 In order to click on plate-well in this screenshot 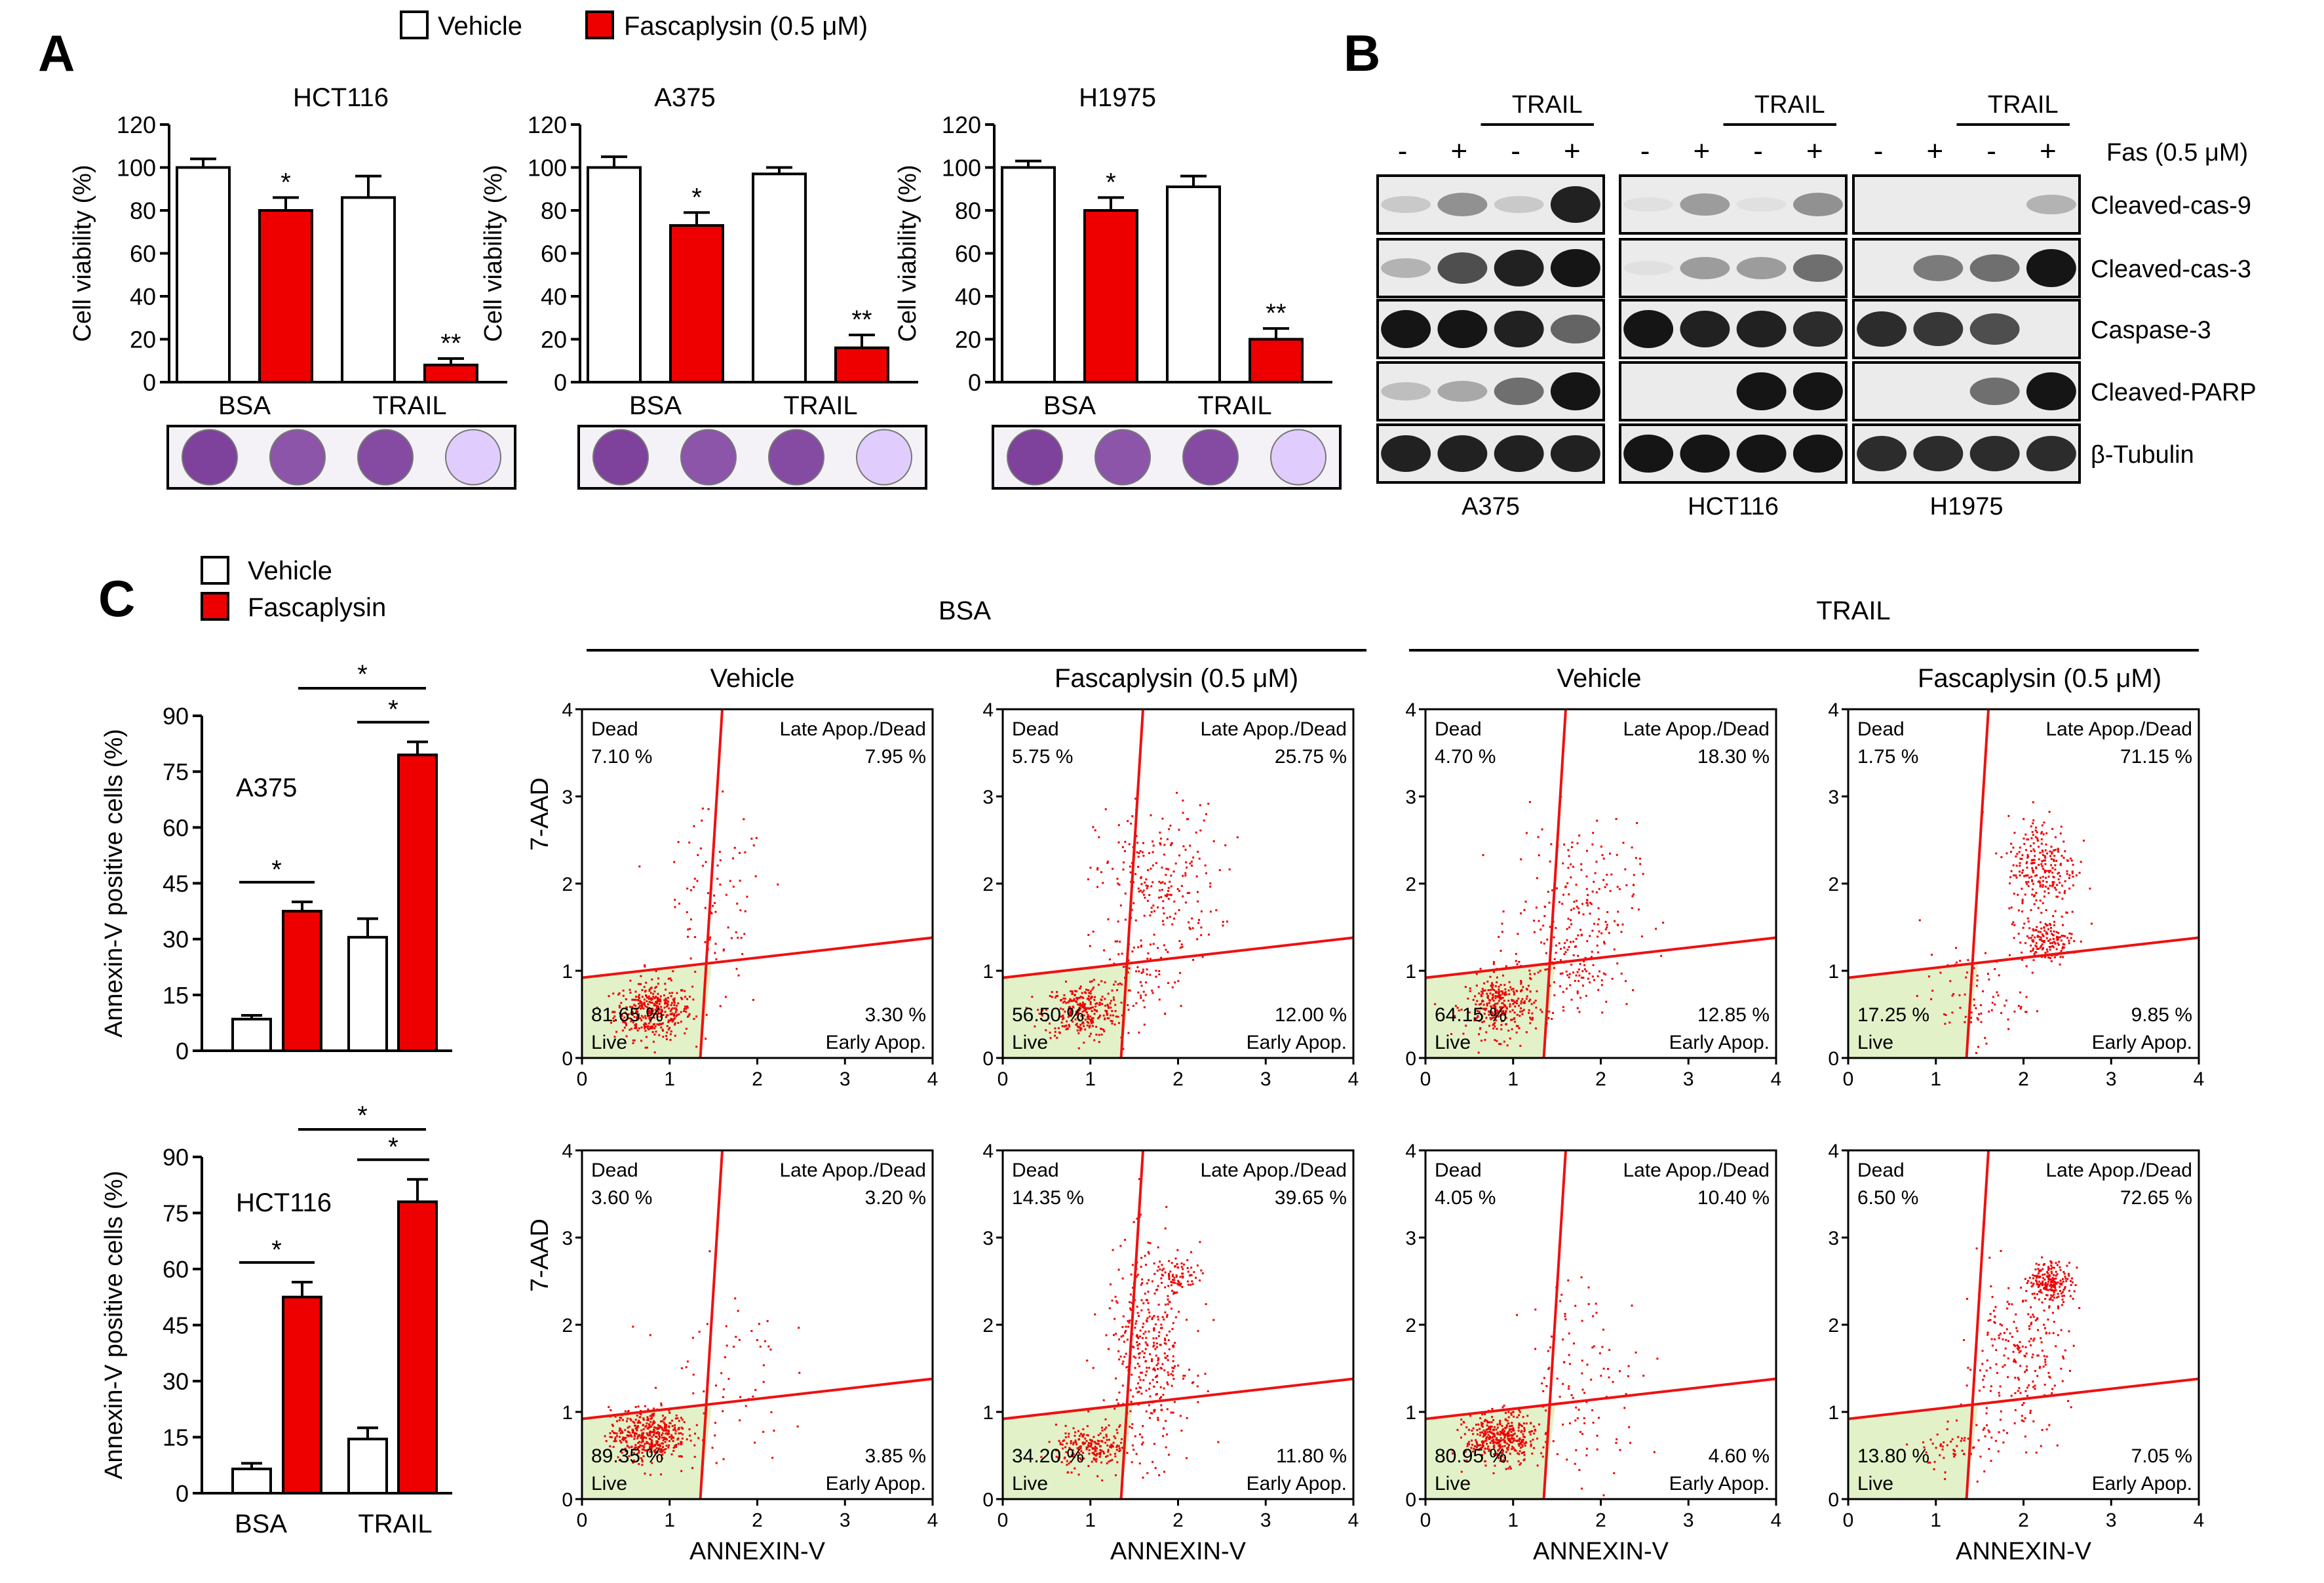, I will do `click(708, 457)`.